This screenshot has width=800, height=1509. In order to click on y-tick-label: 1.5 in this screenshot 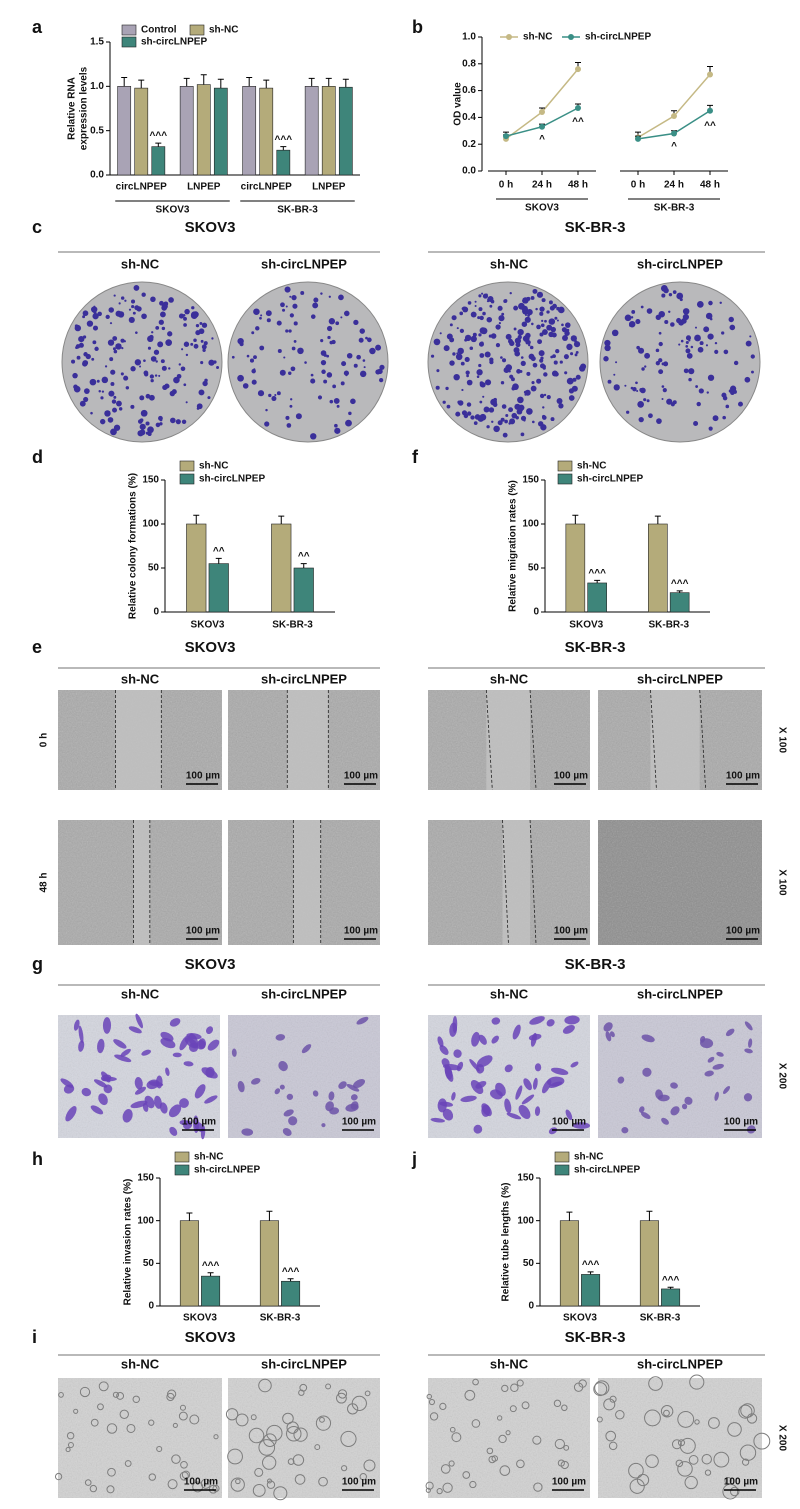, I will do `click(97, 42)`.